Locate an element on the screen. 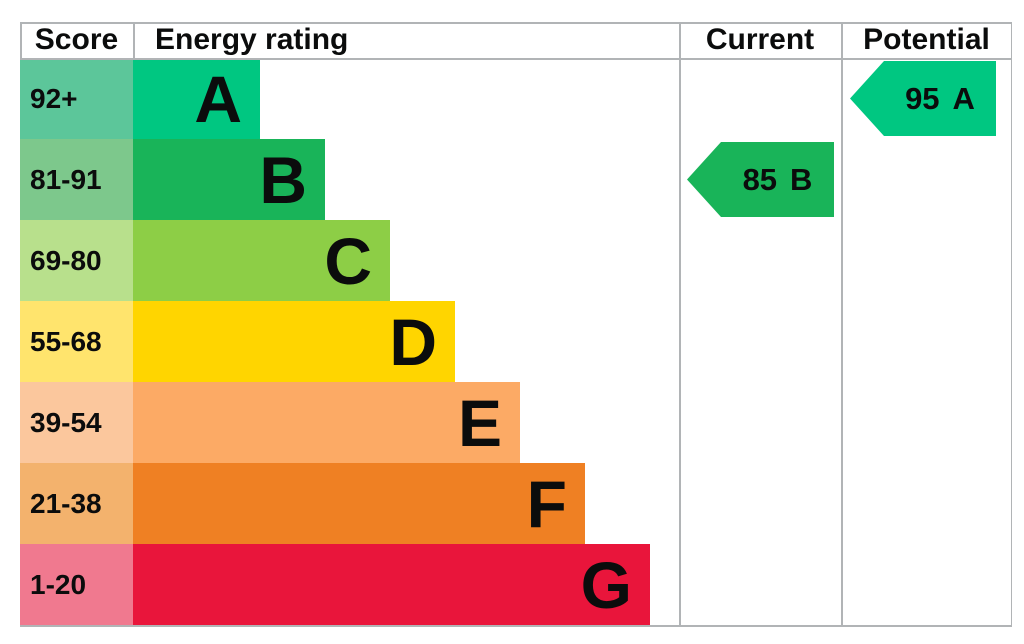  current-score-value: 85 is located at coordinates (760, 179).